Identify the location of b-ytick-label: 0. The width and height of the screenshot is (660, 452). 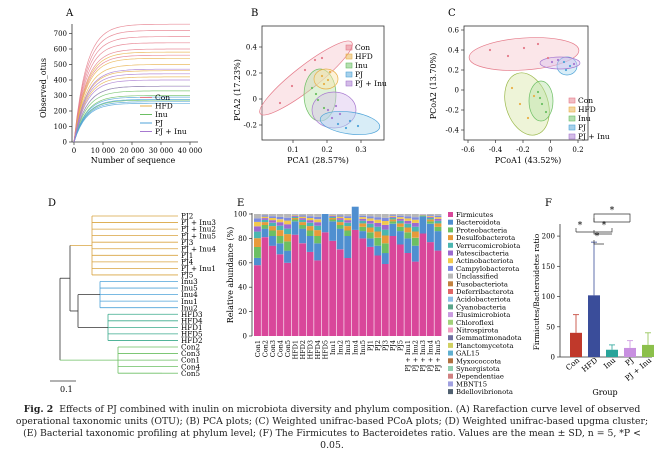
(255, 100).